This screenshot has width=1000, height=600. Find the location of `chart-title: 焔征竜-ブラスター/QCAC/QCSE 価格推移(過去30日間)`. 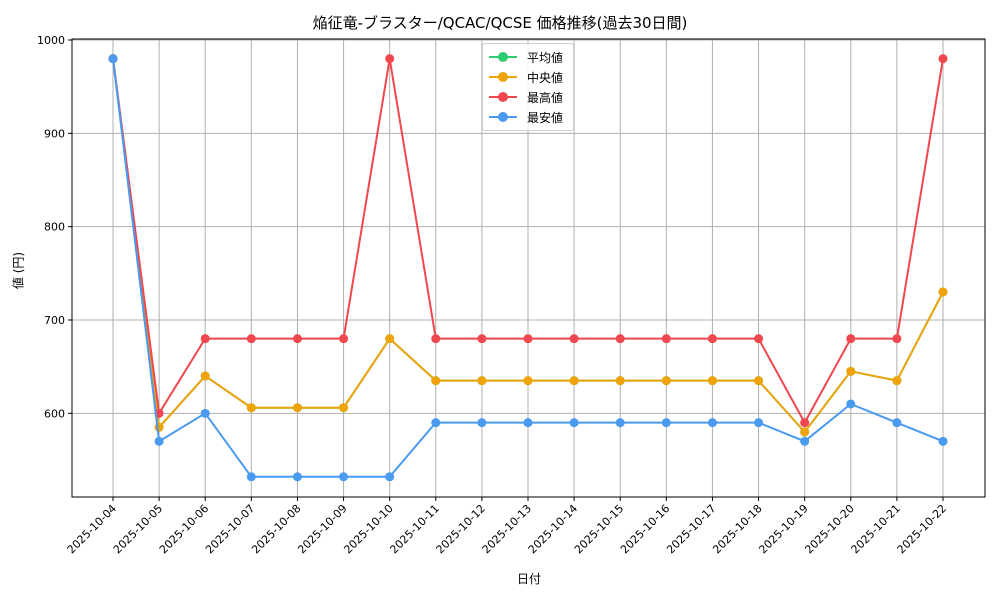

chart-title: 焔征竜-ブラスター/QCAC/QCSE 価格推移(過去30日間) is located at coordinates (500, 23).